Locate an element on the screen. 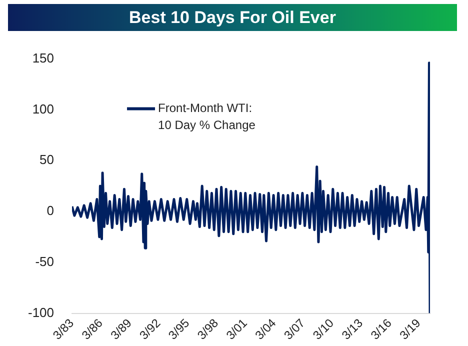 This screenshot has width=468, height=346. x-tick-label: 3/01 is located at coordinates (236, 329).